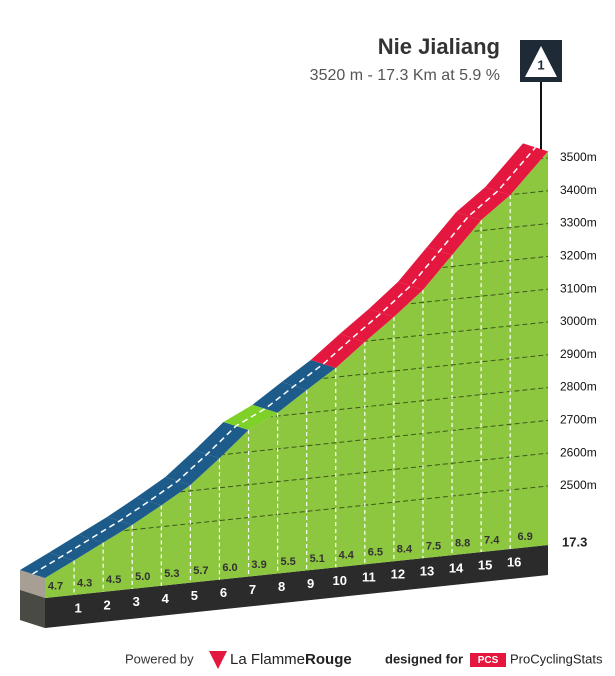  I want to click on gradient-label: 3.9, so click(258, 565).